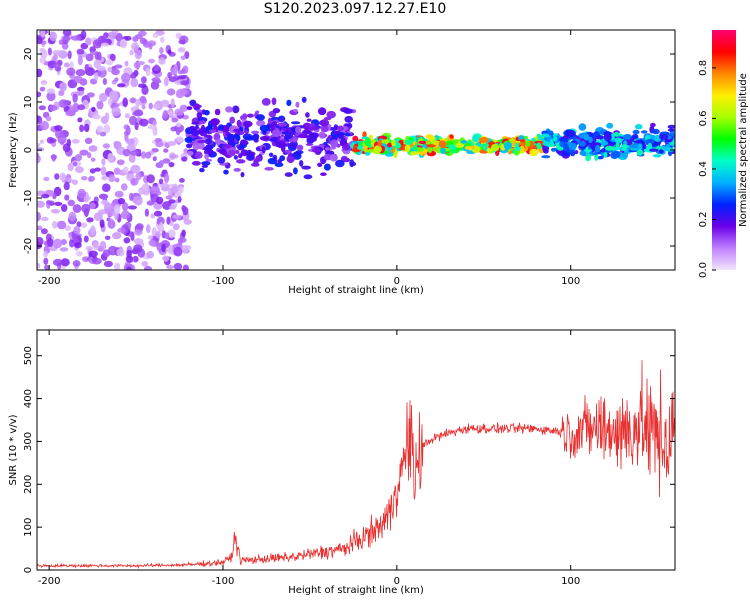 The image size is (750, 600). I want to click on snr-xtick-label: 100, so click(570, 581).